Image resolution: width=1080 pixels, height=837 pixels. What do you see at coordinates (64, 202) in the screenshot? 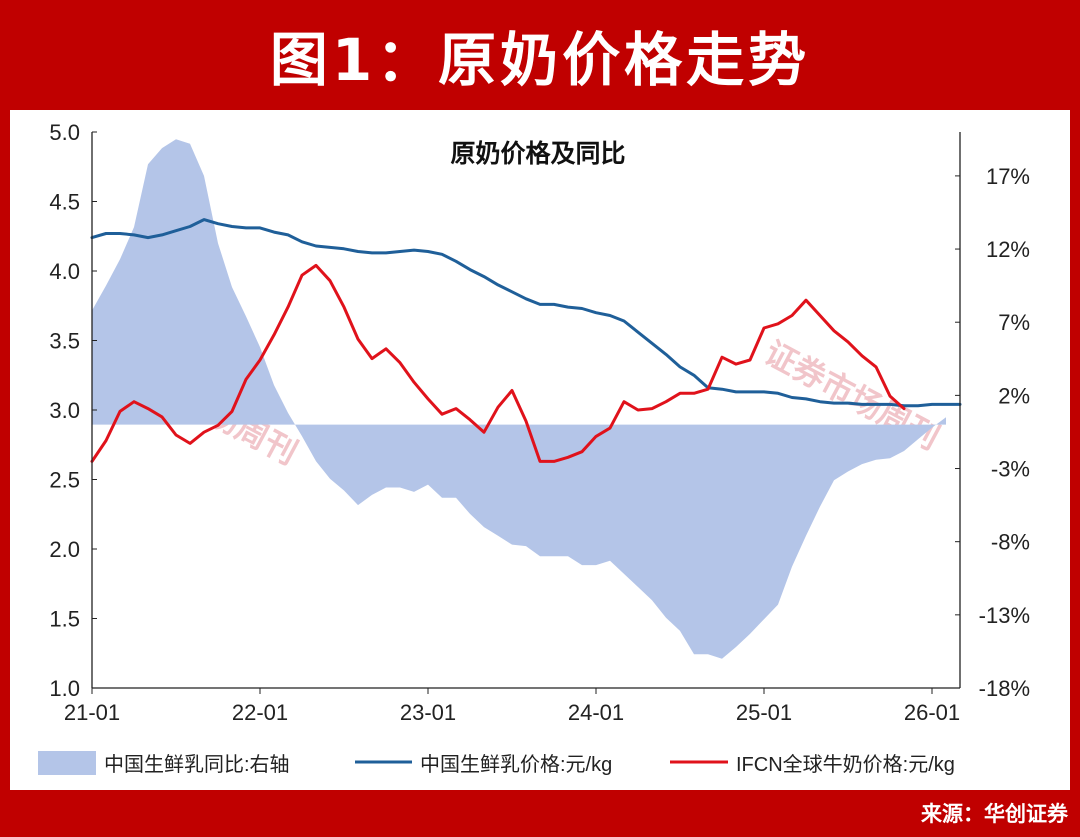
I see `y-left-tick-label: 4.5` at bounding box center [64, 202].